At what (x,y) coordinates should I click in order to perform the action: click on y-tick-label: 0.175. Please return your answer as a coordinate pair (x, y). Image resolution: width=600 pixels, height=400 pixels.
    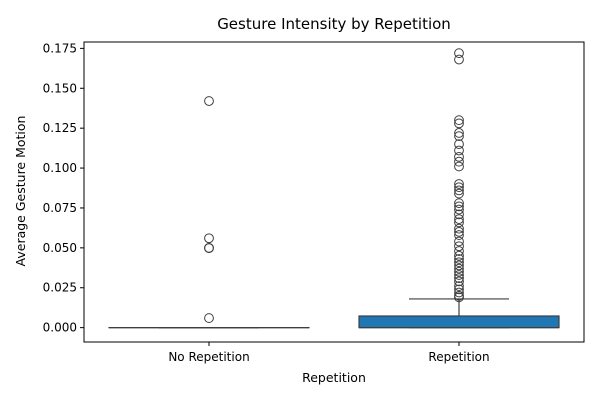
    Looking at the image, I should click on (60, 48).